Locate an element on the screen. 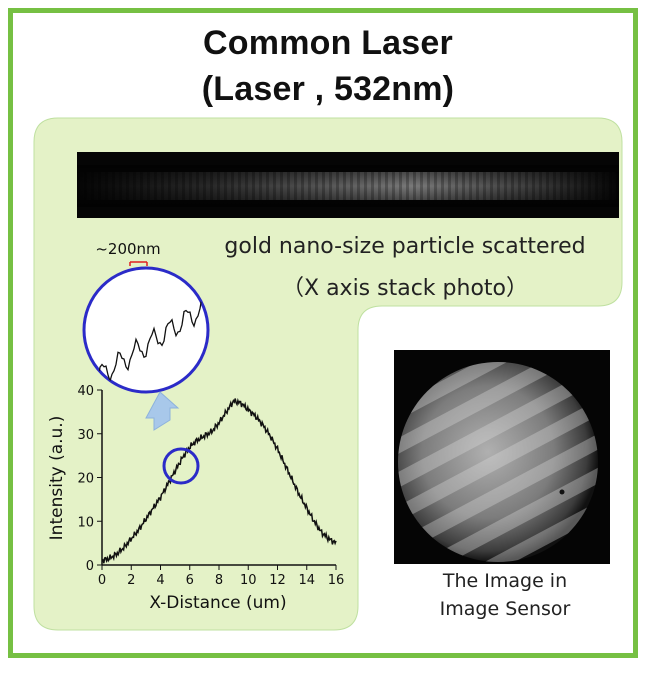  x-tick-label: 8 is located at coordinates (219, 580).